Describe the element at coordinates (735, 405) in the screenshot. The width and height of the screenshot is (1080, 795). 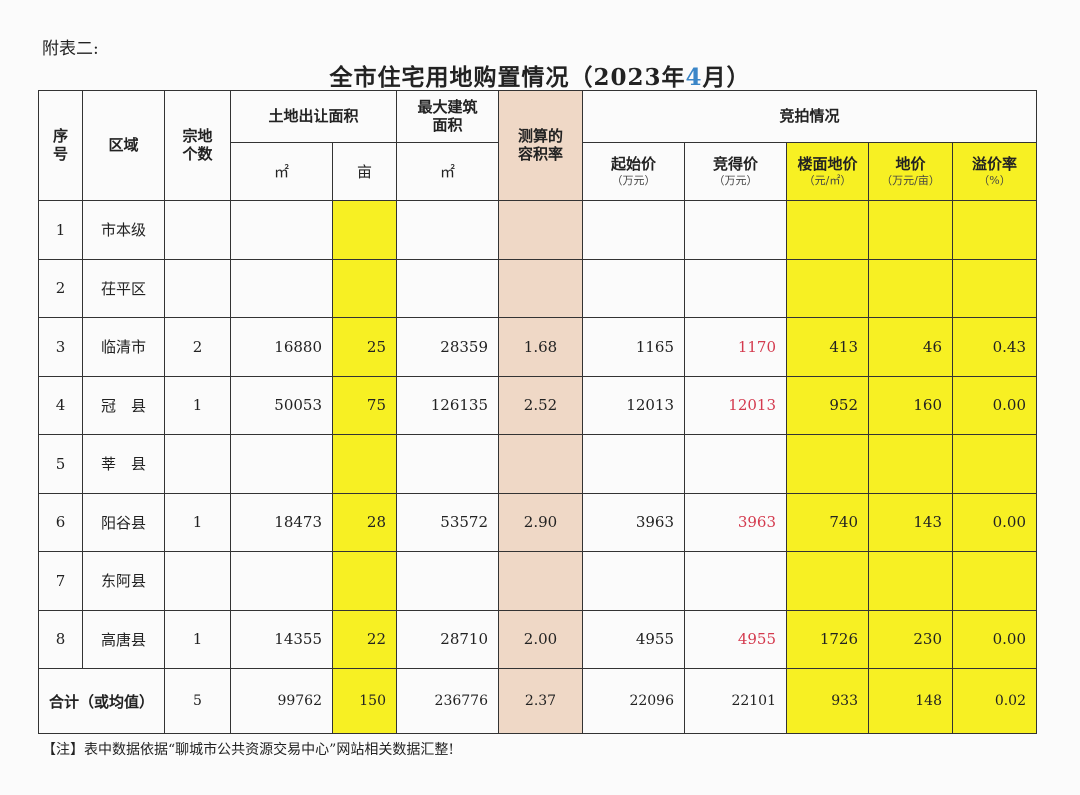
I see `cell-win: 12013` at that location.